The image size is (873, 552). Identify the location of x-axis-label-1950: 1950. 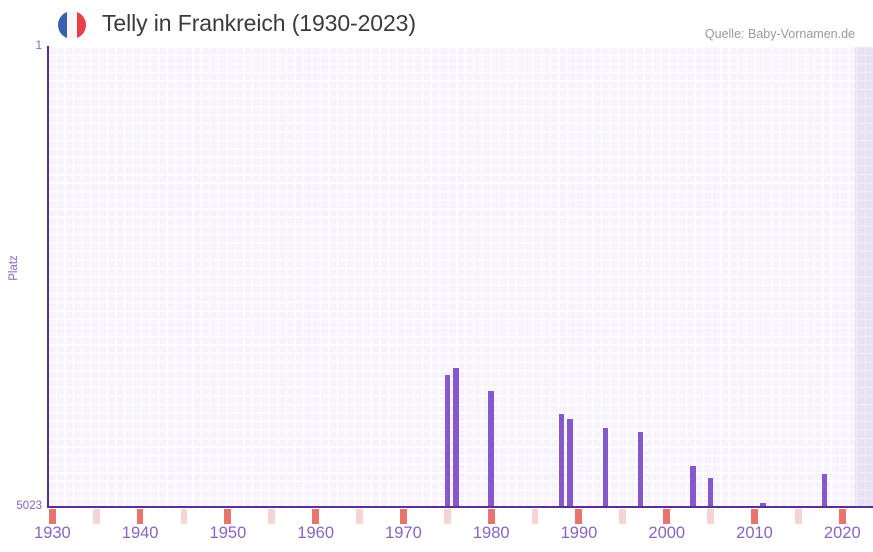
(228, 533).